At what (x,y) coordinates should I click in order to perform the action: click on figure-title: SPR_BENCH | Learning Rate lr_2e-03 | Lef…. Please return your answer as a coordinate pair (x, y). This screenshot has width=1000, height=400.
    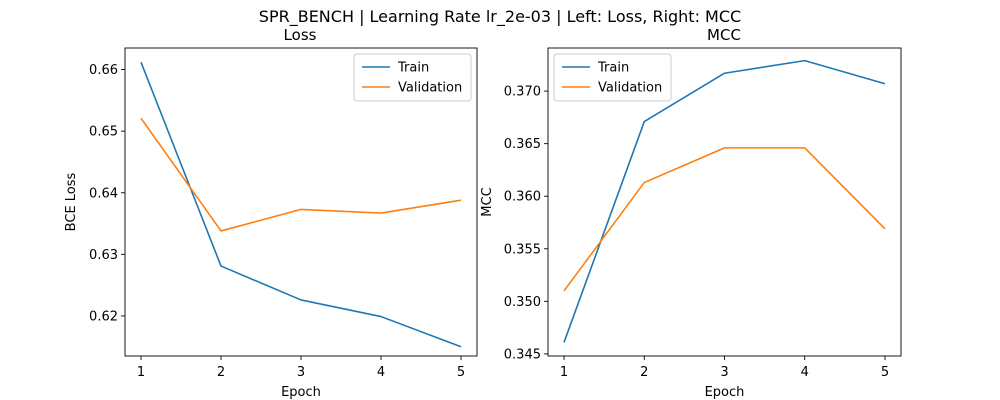
    Looking at the image, I should click on (500, 17).